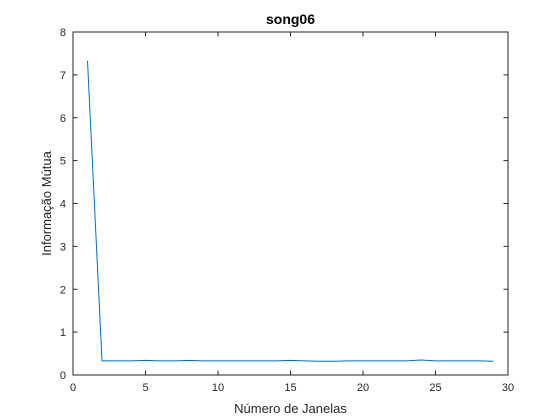 This screenshot has height=420, width=560. Describe the element at coordinates (63, 33) in the screenshot. I see `y-tick-label: 8` at that location.